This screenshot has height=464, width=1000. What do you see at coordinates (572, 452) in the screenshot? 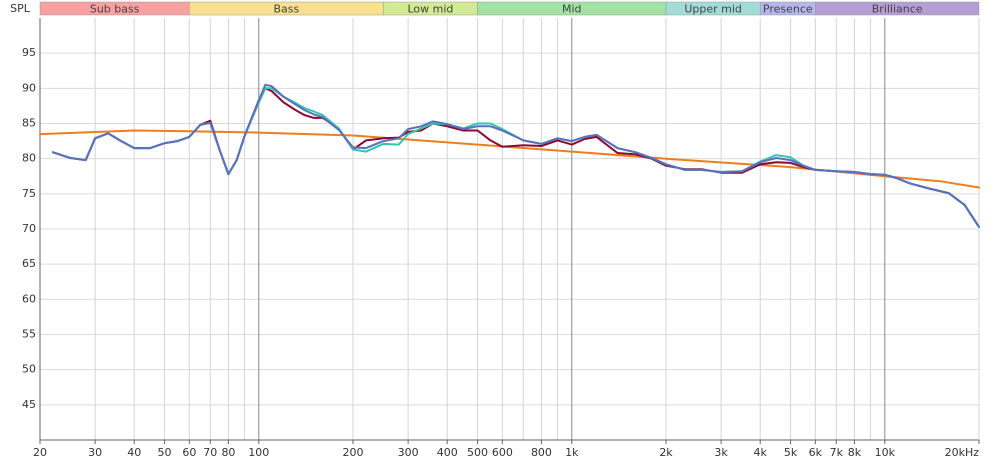
I see `x-tick-label: 1k` at bounding box center [572, 452].